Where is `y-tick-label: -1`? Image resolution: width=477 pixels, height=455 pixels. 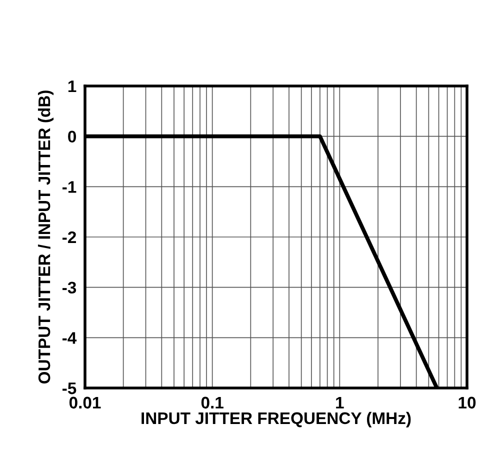
y-tick-label: -1 is located at coordinates (69, 187).